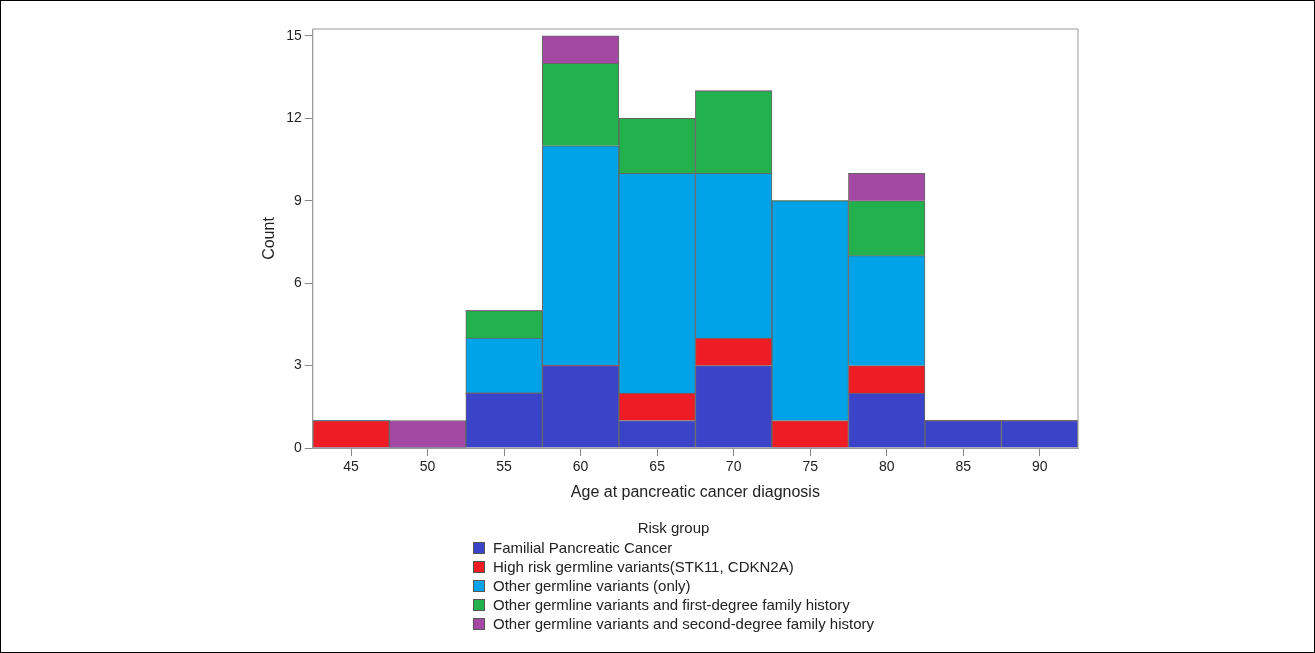 Image resolution: width=1315 pixels, height=653 pixels. I want to click on y-tick-label: 3, so click(297, 364).